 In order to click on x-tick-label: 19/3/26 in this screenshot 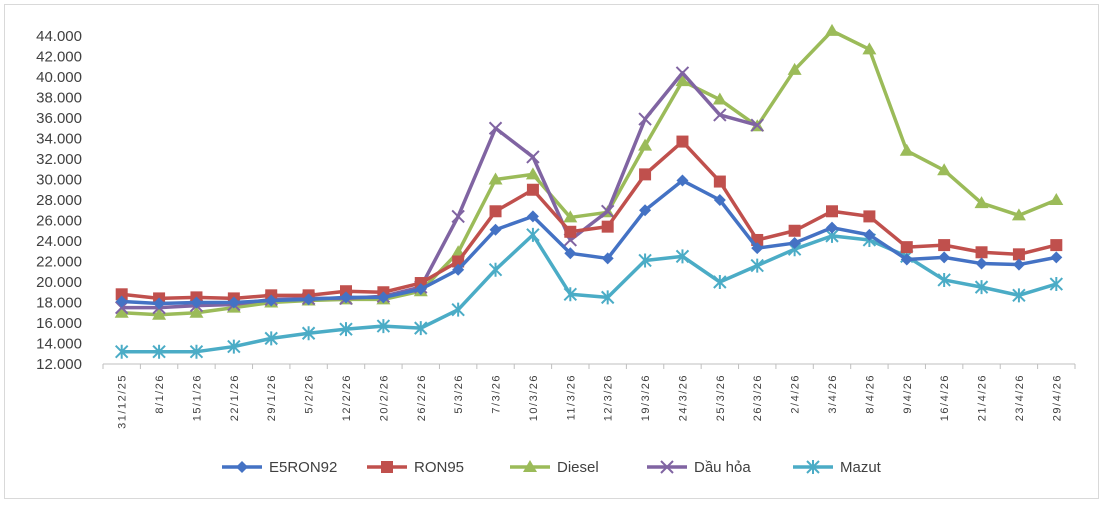, I will do `click(646, 397)`.